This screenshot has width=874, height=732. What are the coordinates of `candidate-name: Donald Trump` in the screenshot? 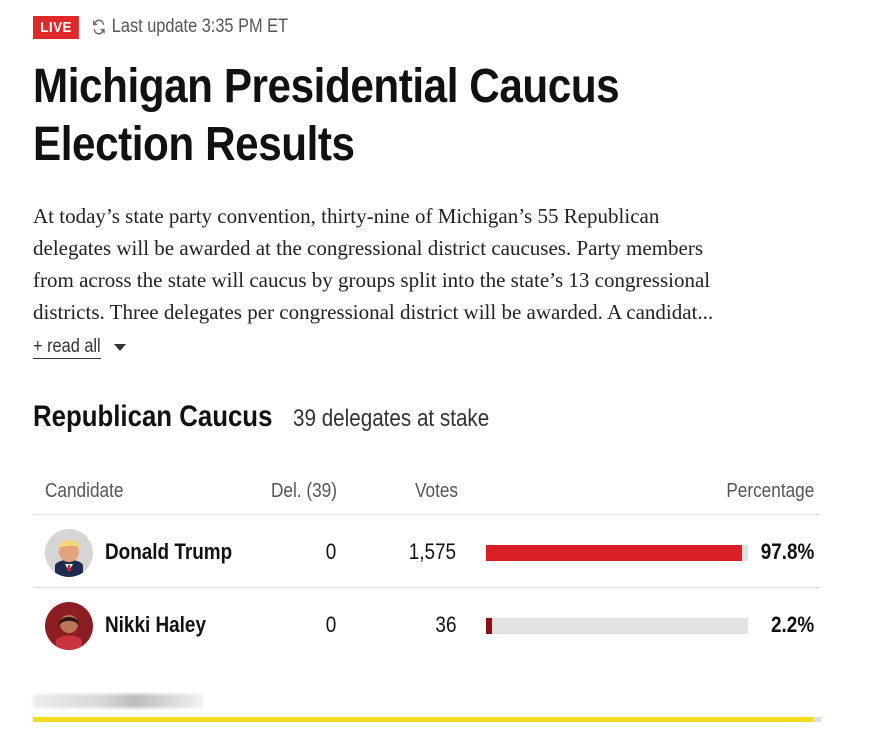 It's located at (169, 551).